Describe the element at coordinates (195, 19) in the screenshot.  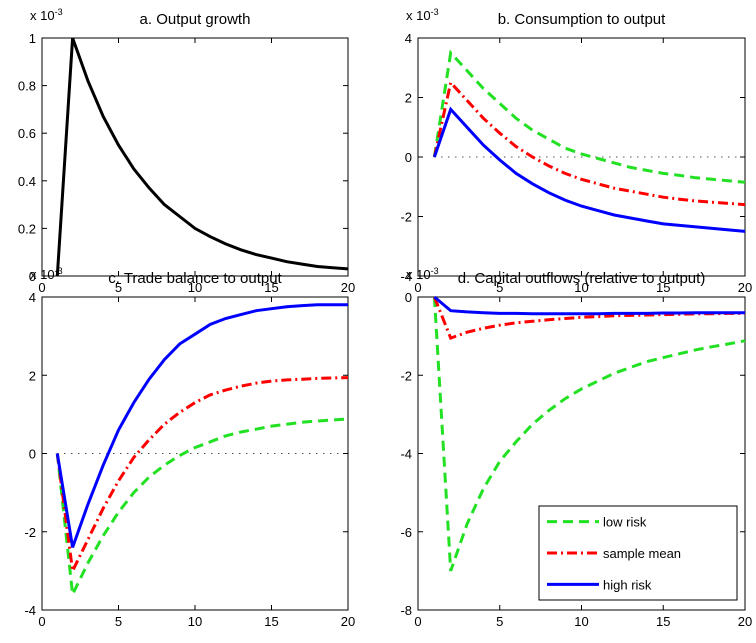
I see `chart-title: a. Output growth` at that location.